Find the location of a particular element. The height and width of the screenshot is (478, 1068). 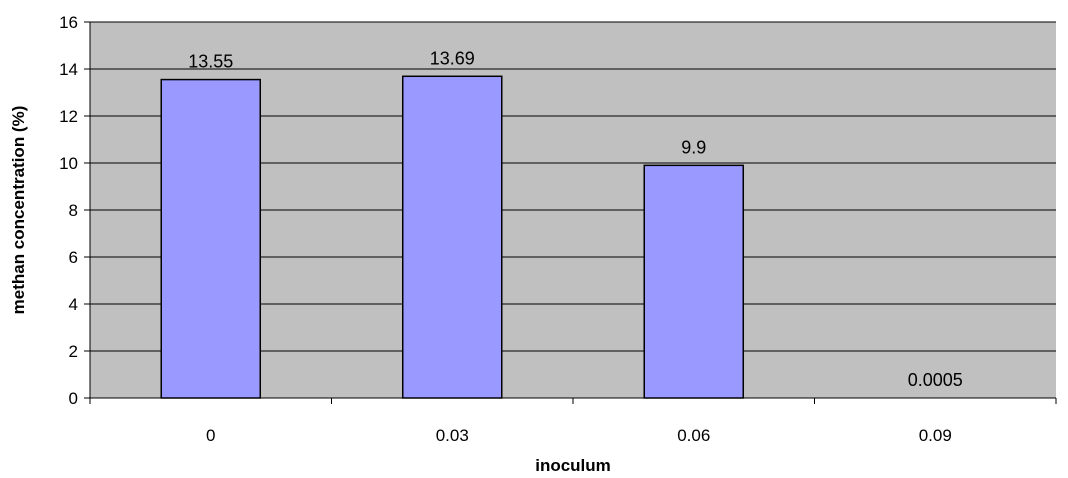

bar-0.06 is located at coordinates (694, 281).